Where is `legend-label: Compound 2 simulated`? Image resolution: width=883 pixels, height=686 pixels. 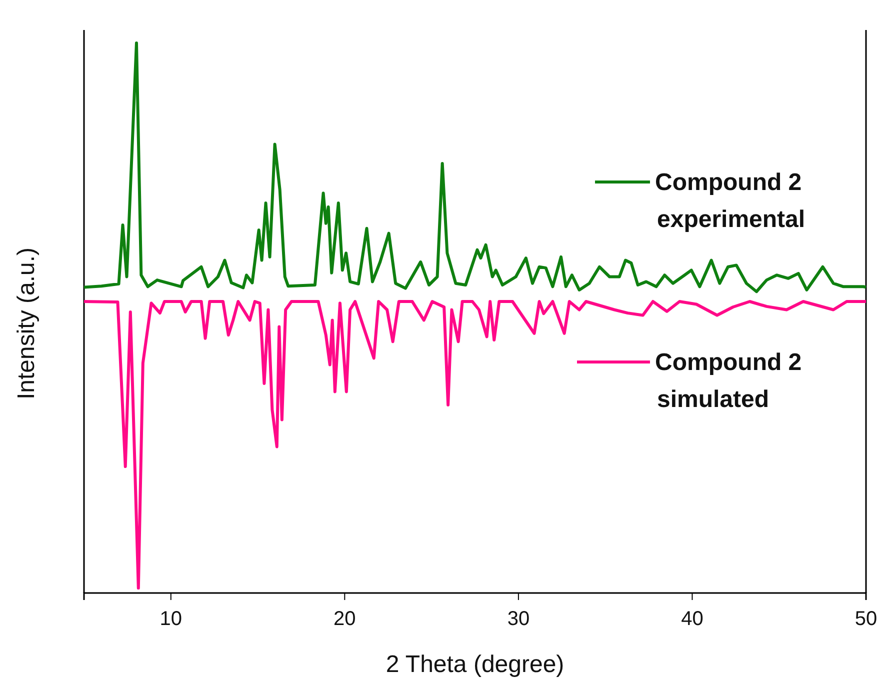
legend-label: Compound 2 simulated is located at coordinates (728, 381).